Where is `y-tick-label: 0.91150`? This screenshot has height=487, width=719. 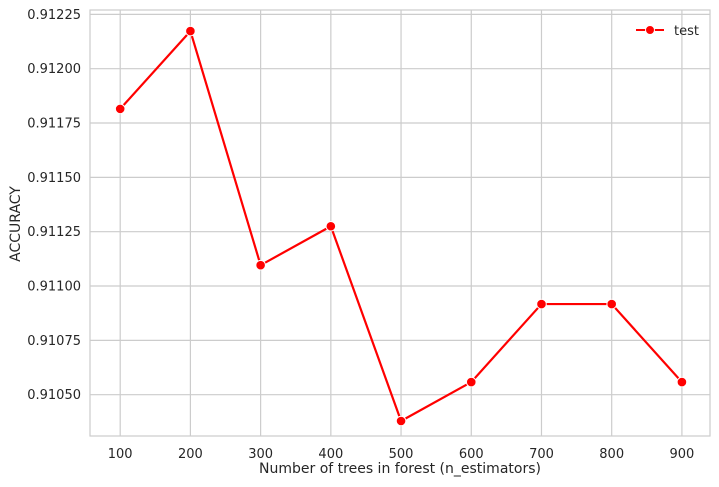 y-tick-label: 0.91150 is located at coordinates (54, 178).